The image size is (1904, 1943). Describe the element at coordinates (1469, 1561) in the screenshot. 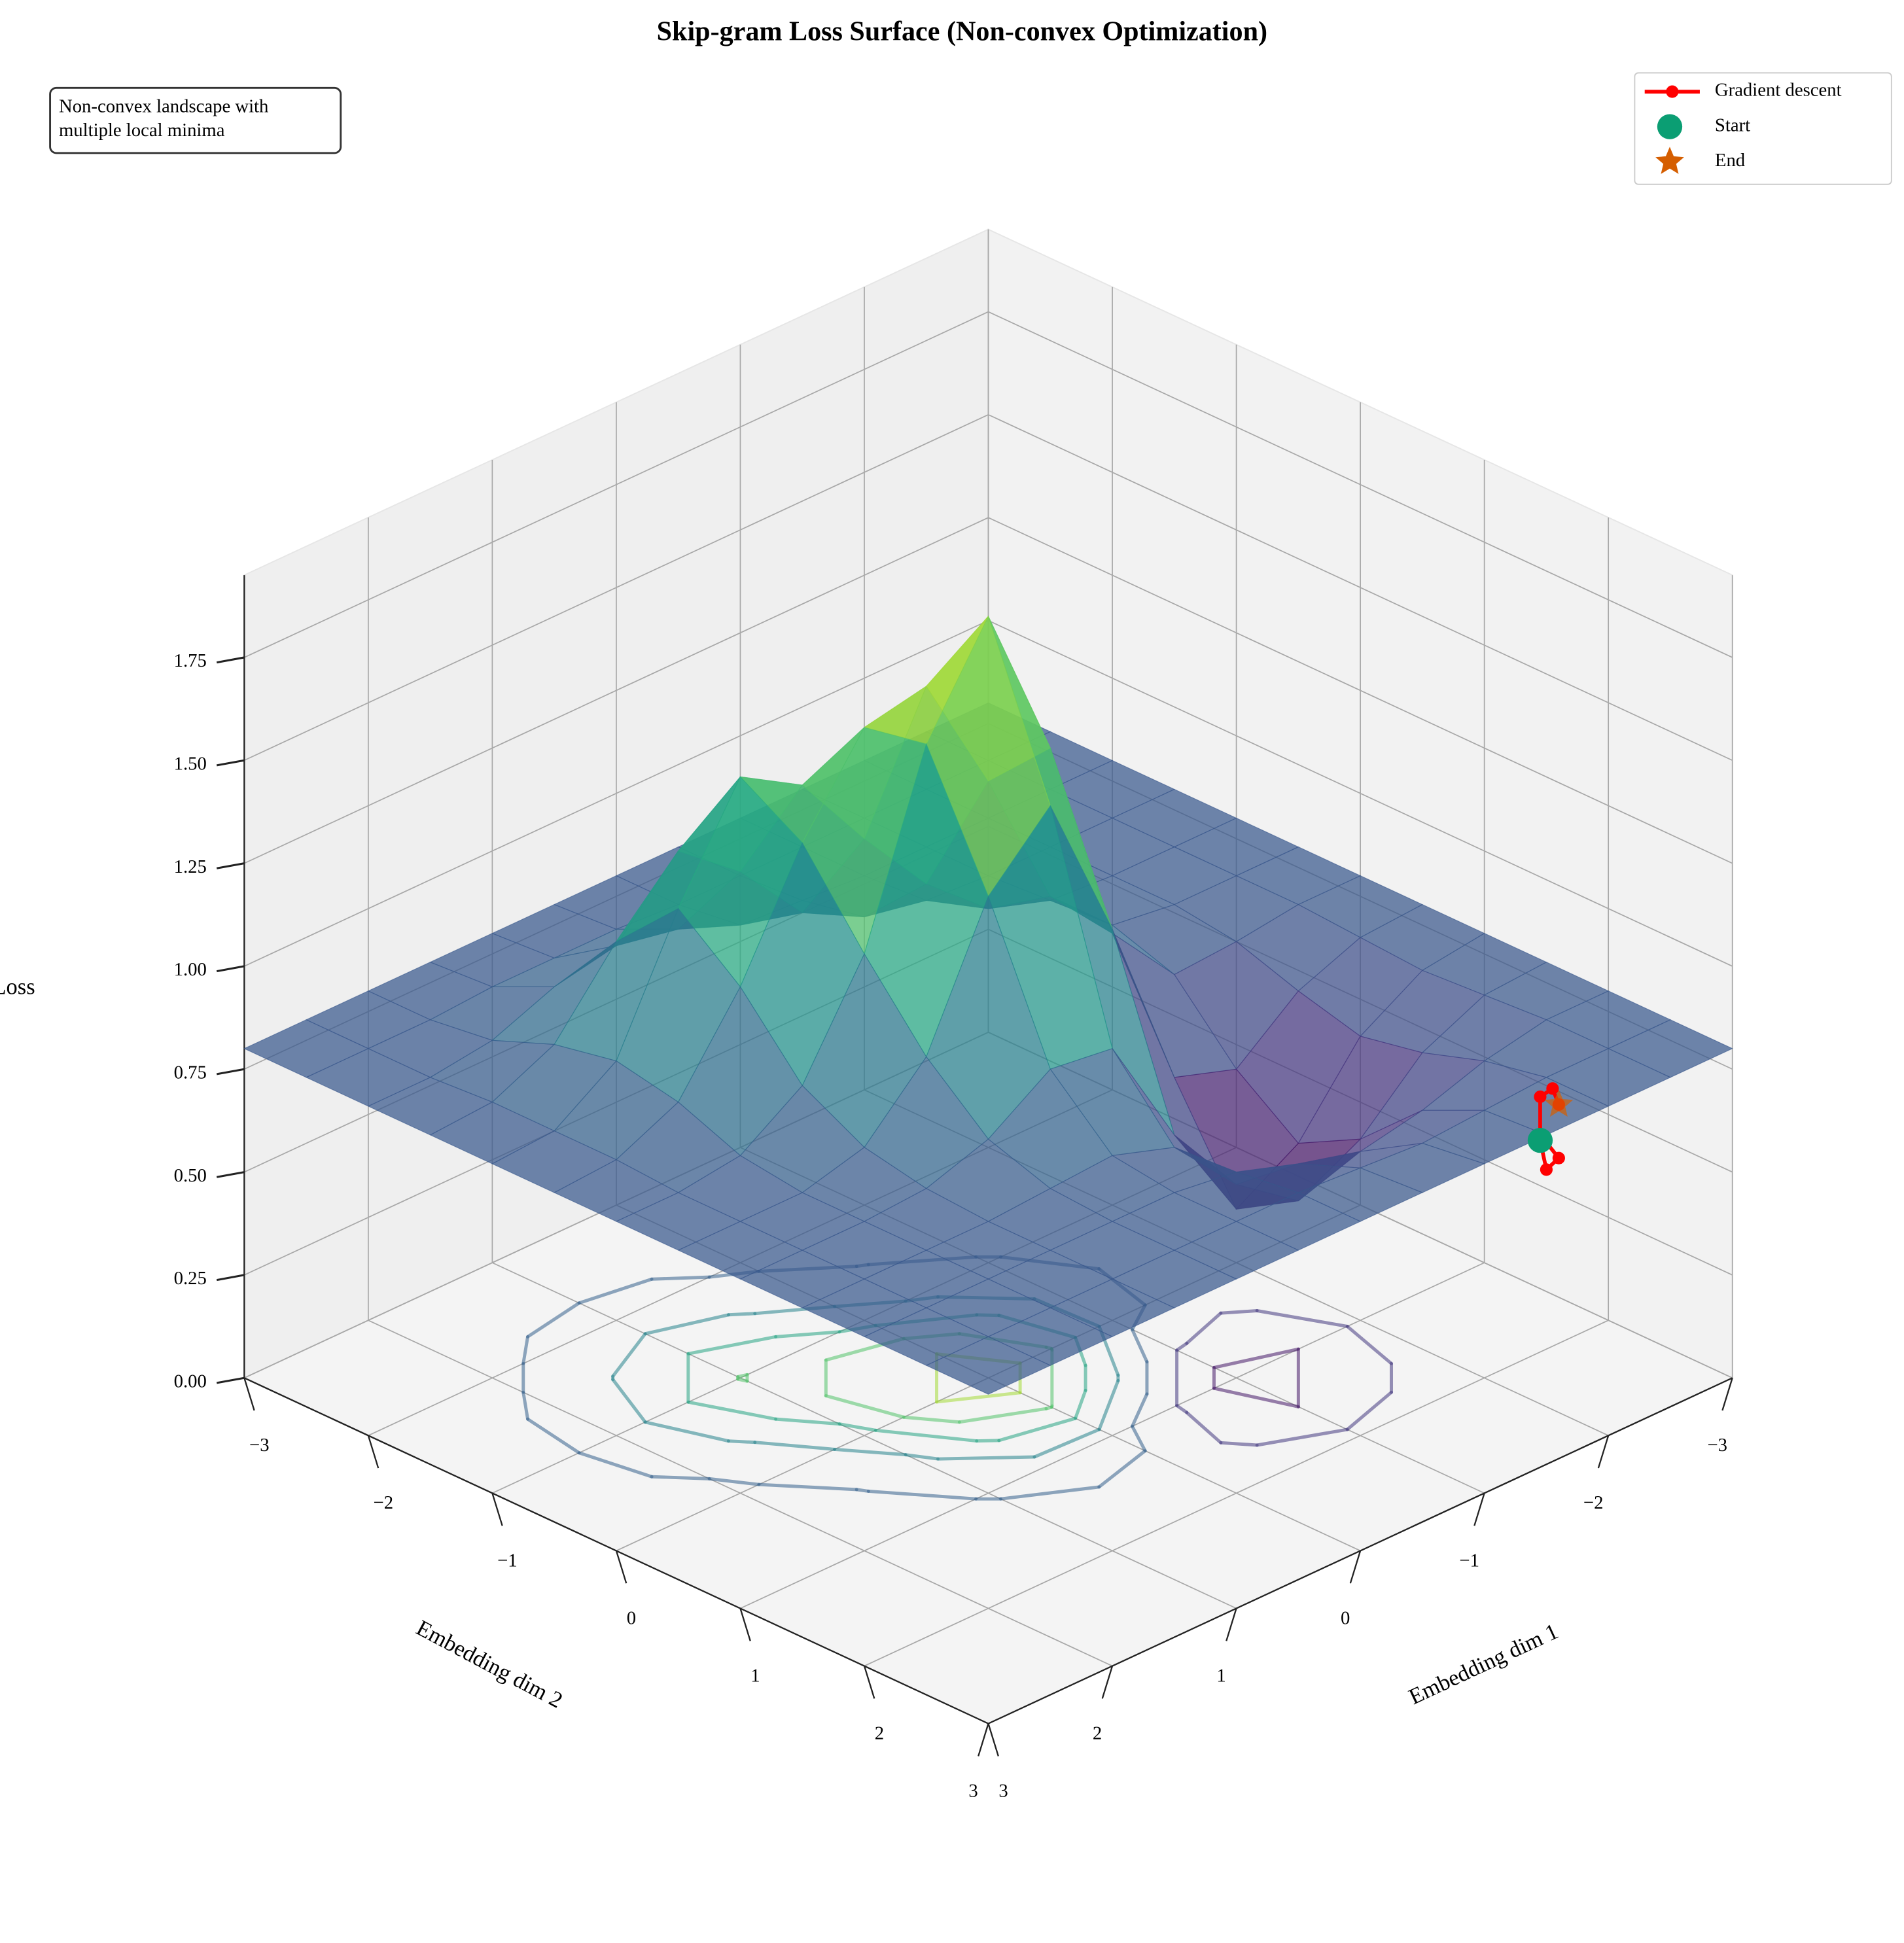

I see `x-tick-label: −1` at that location.